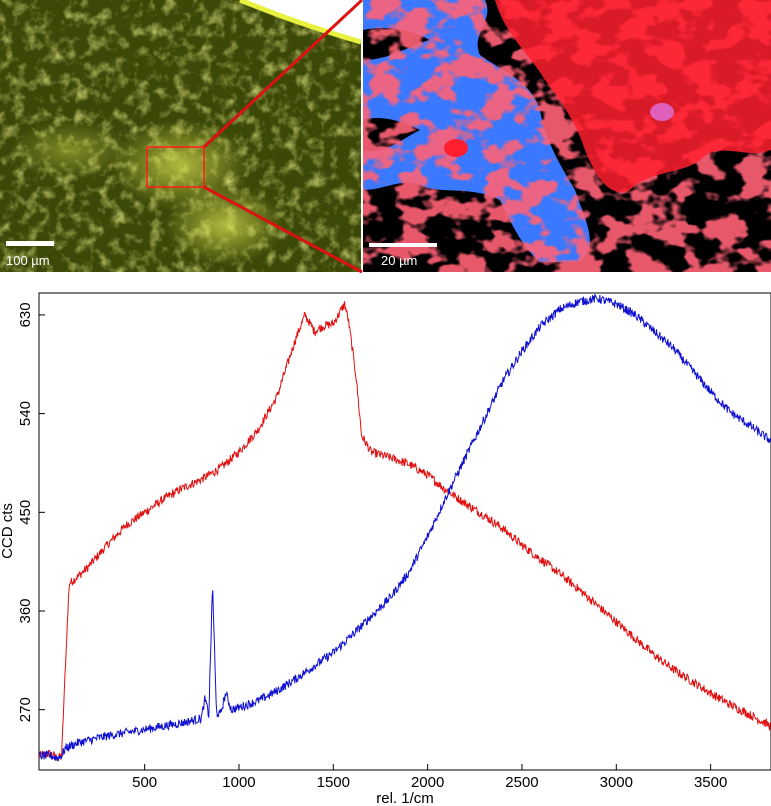 The image size is (771, 806). I want to click on x-tick-label: 3000, so click(616, 782).